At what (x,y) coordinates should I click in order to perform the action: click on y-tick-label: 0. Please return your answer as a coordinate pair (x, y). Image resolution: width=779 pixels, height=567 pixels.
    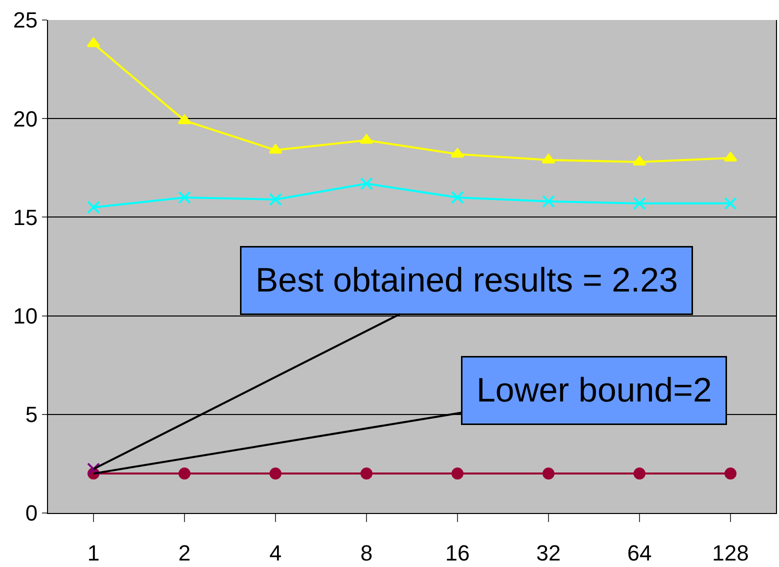
    Looking at the image, I should click on (31, 513).